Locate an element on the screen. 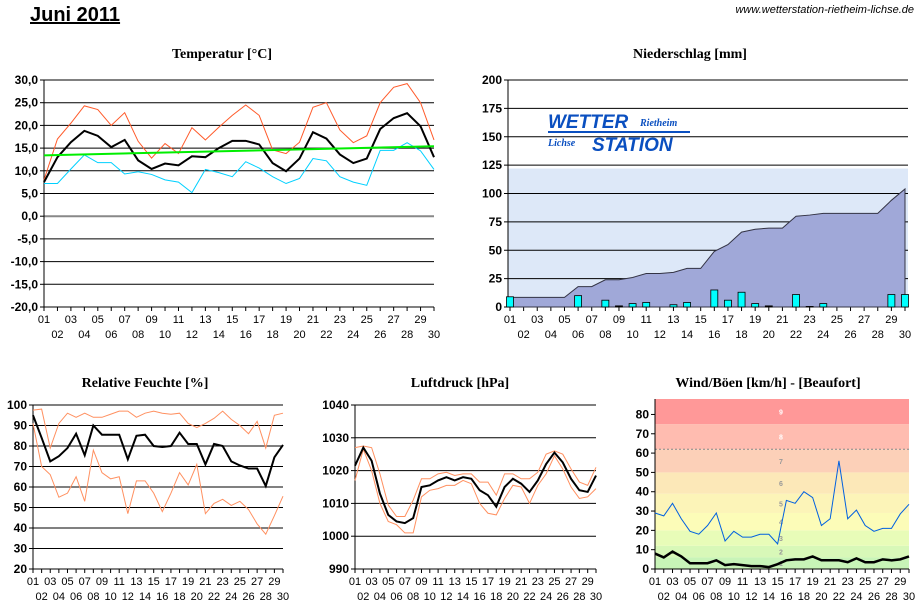 This screenshot has width=920, height=607. temperature-min-line is located at coordinates (239, 168).